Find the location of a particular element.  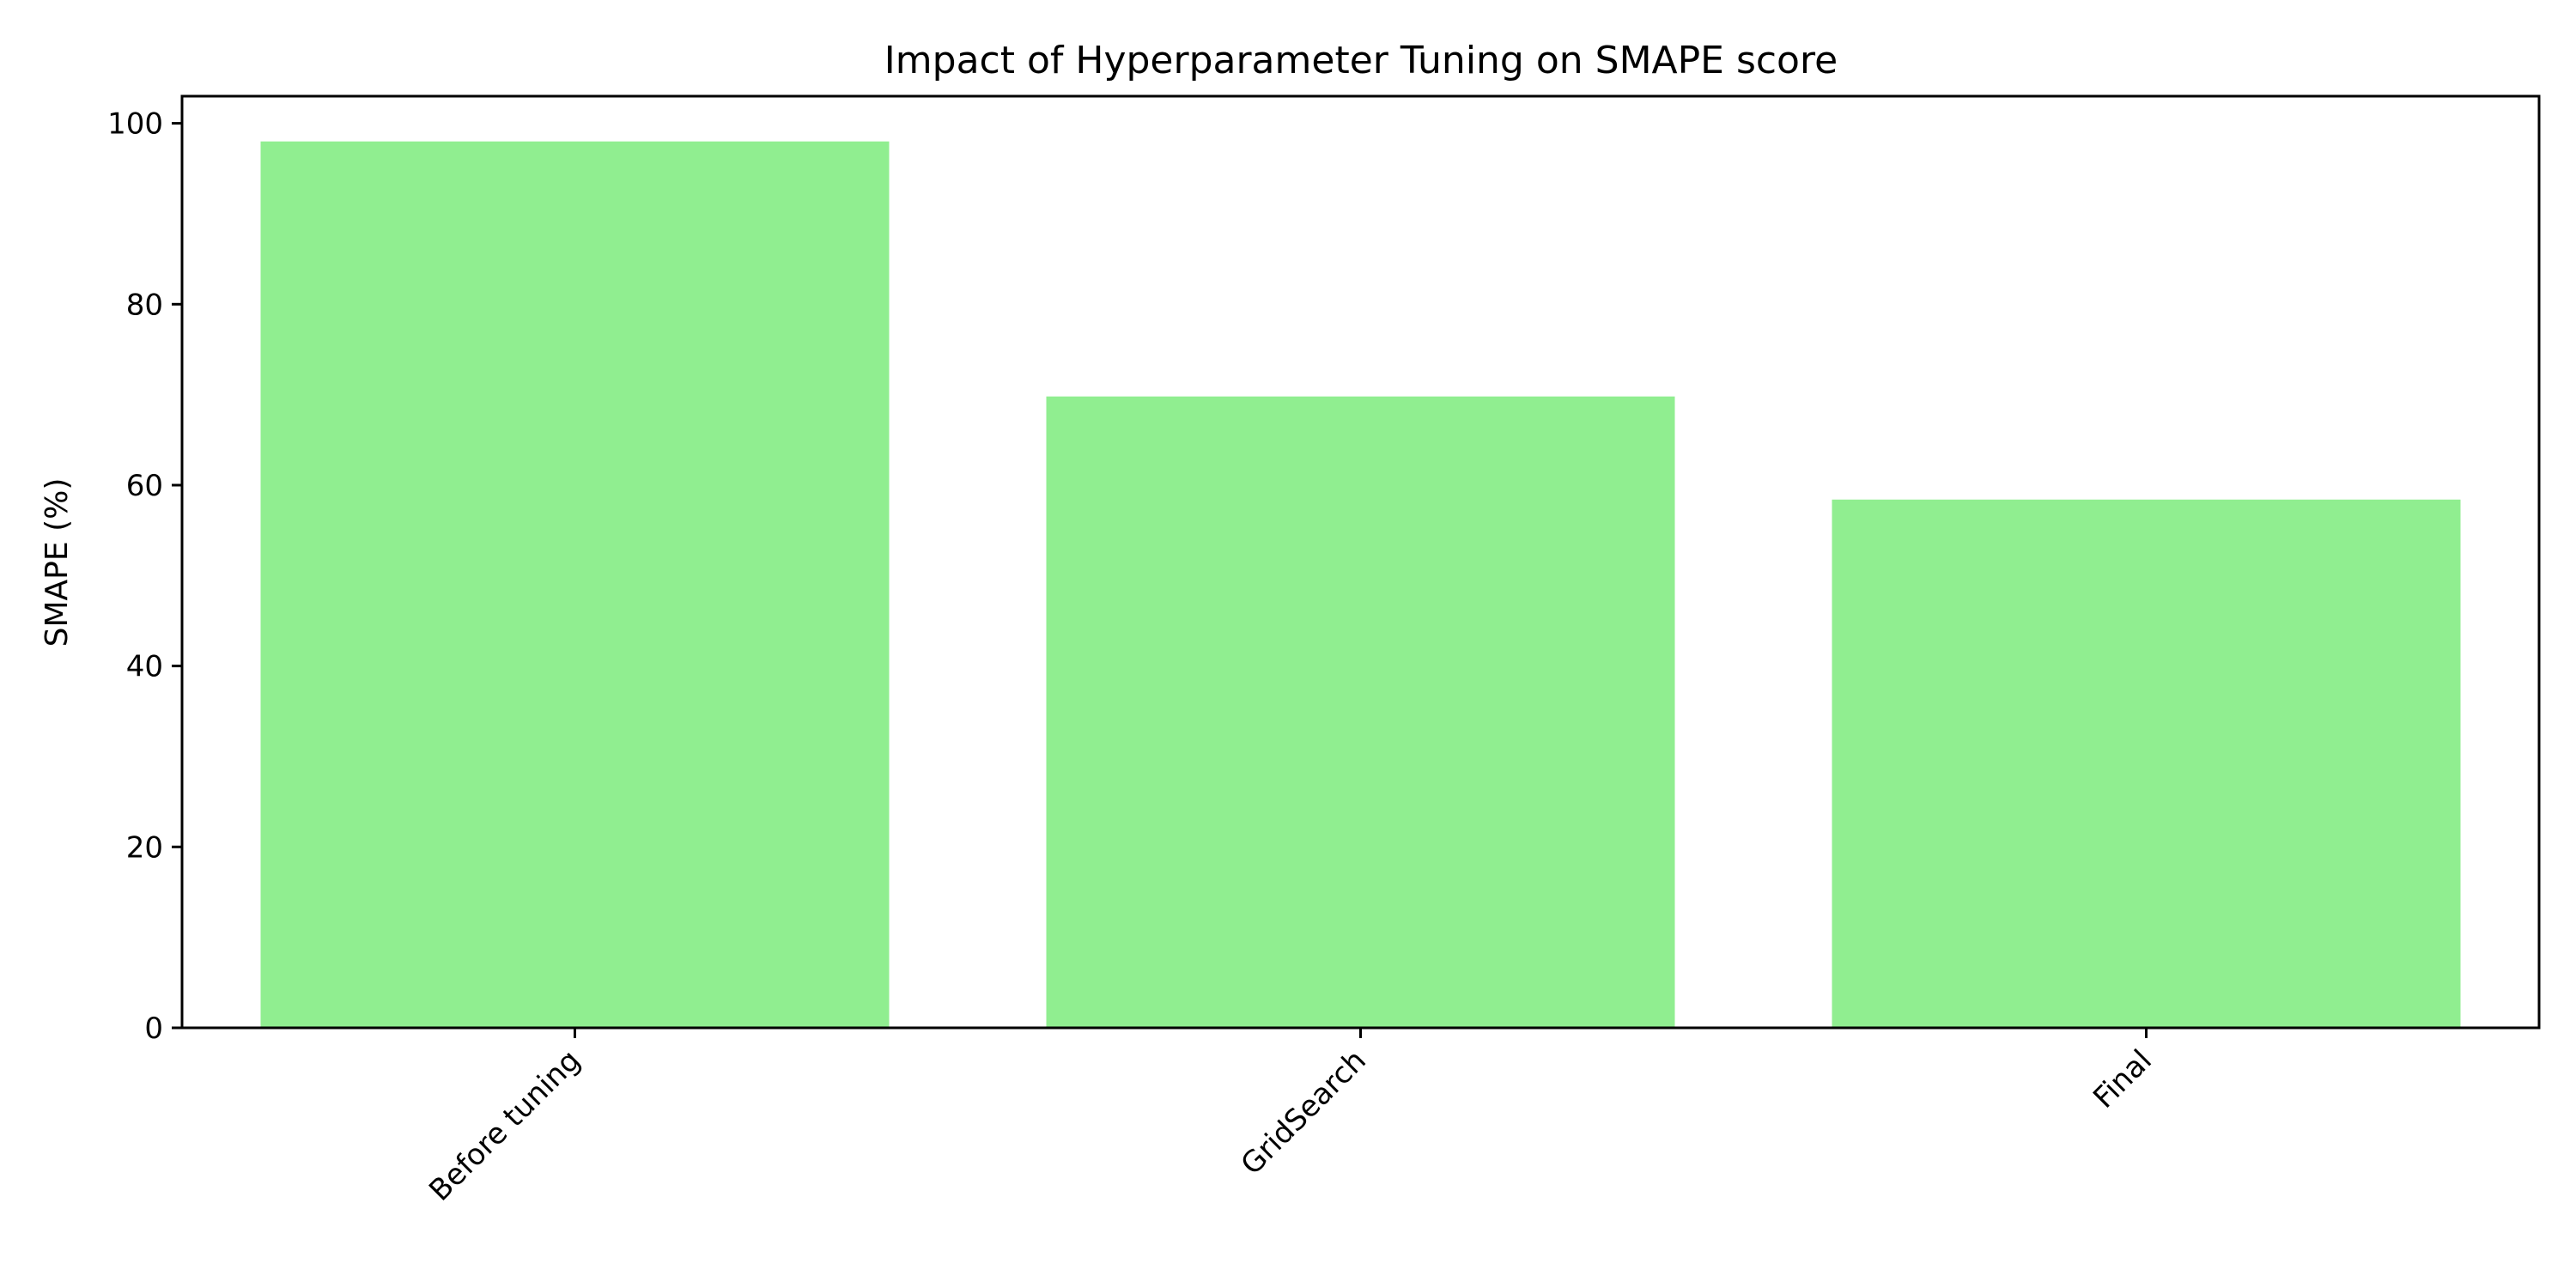

x-tick-label: Final is located at coordinates (2123, 1079).